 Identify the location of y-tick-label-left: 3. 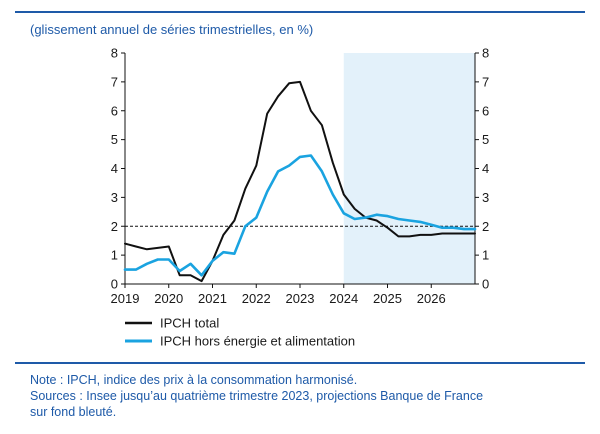
(114, 197).